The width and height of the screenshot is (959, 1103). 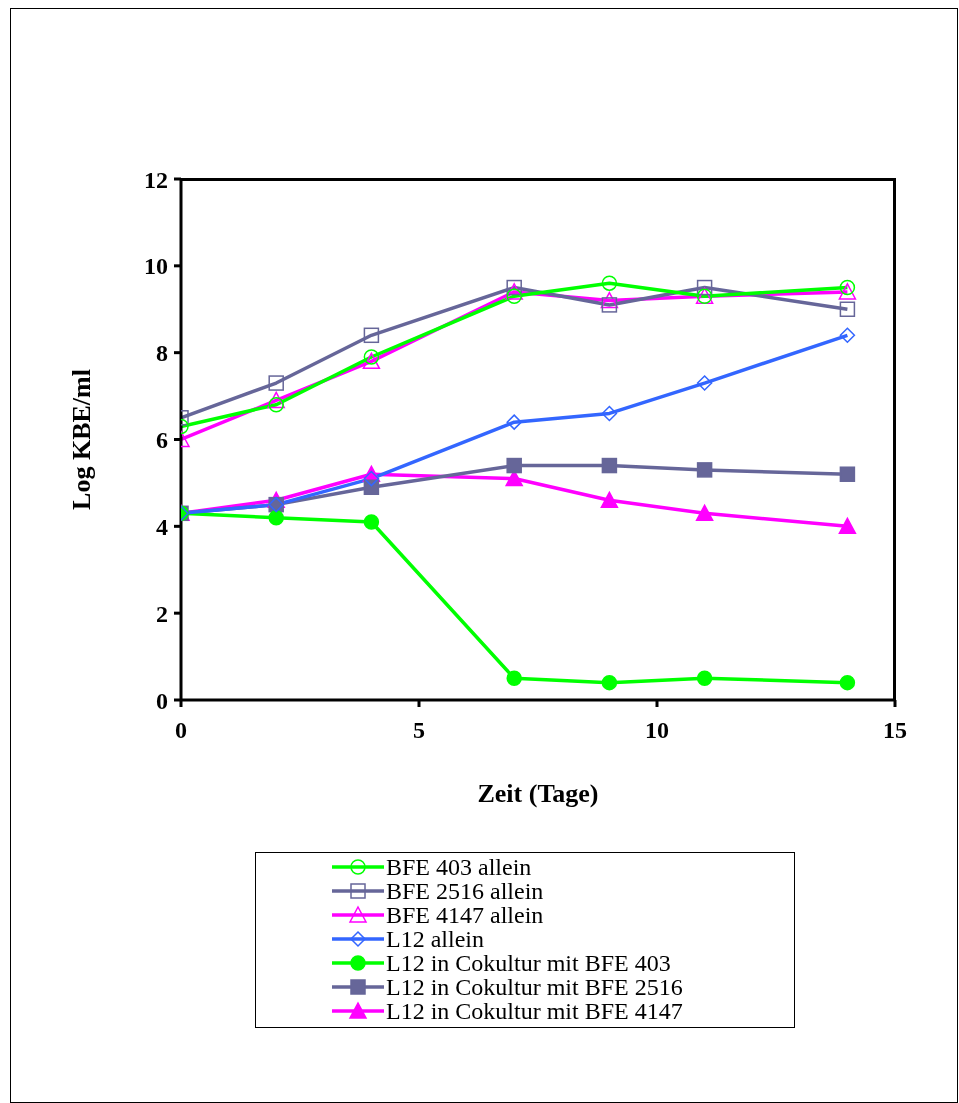 What do you see at coordinates (156, 179) in the screenshot?
I see `y-tick-label: 12` at bounding box center [156, 179].